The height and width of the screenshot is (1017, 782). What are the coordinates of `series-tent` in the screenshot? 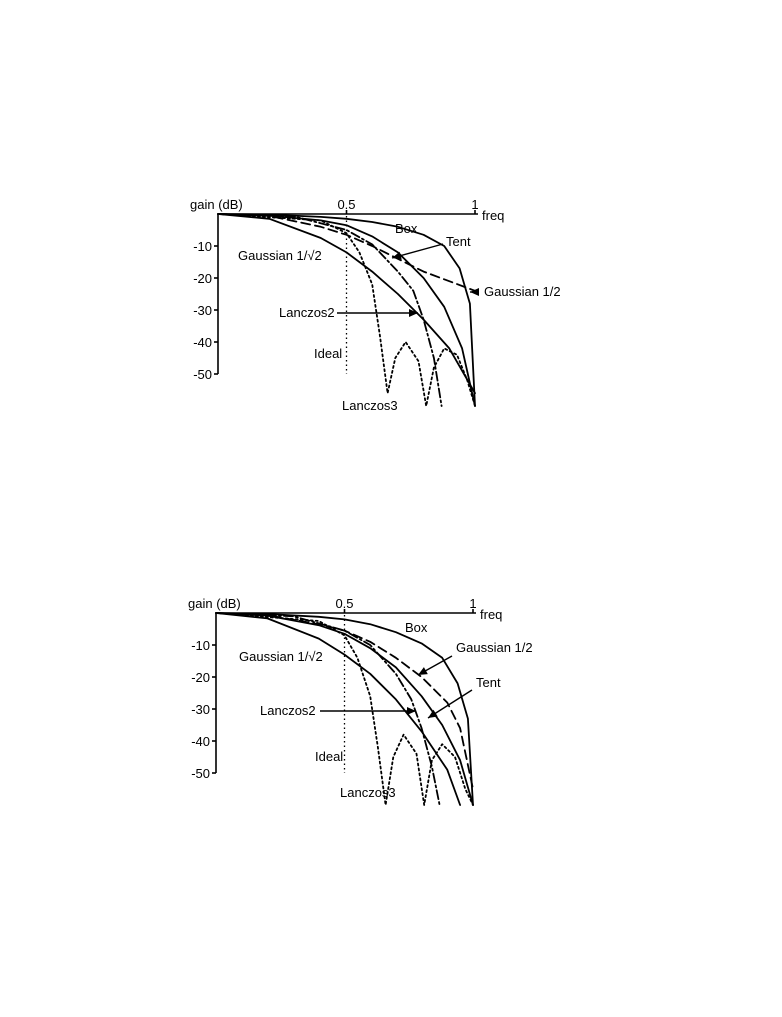 It's located at (344, 709).